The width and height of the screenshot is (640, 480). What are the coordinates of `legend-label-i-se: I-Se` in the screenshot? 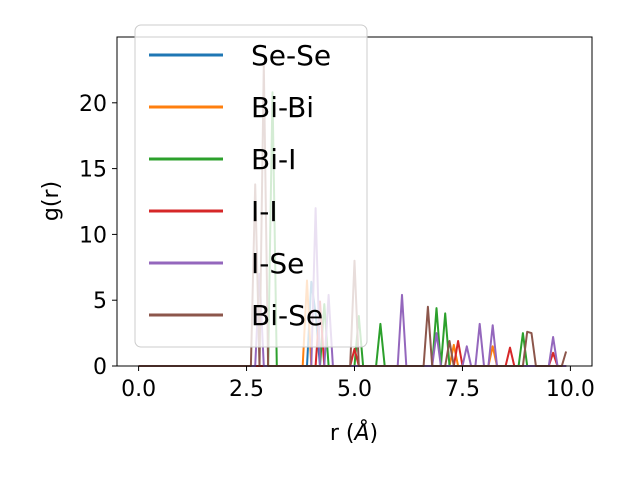 It's located at (277, 263).